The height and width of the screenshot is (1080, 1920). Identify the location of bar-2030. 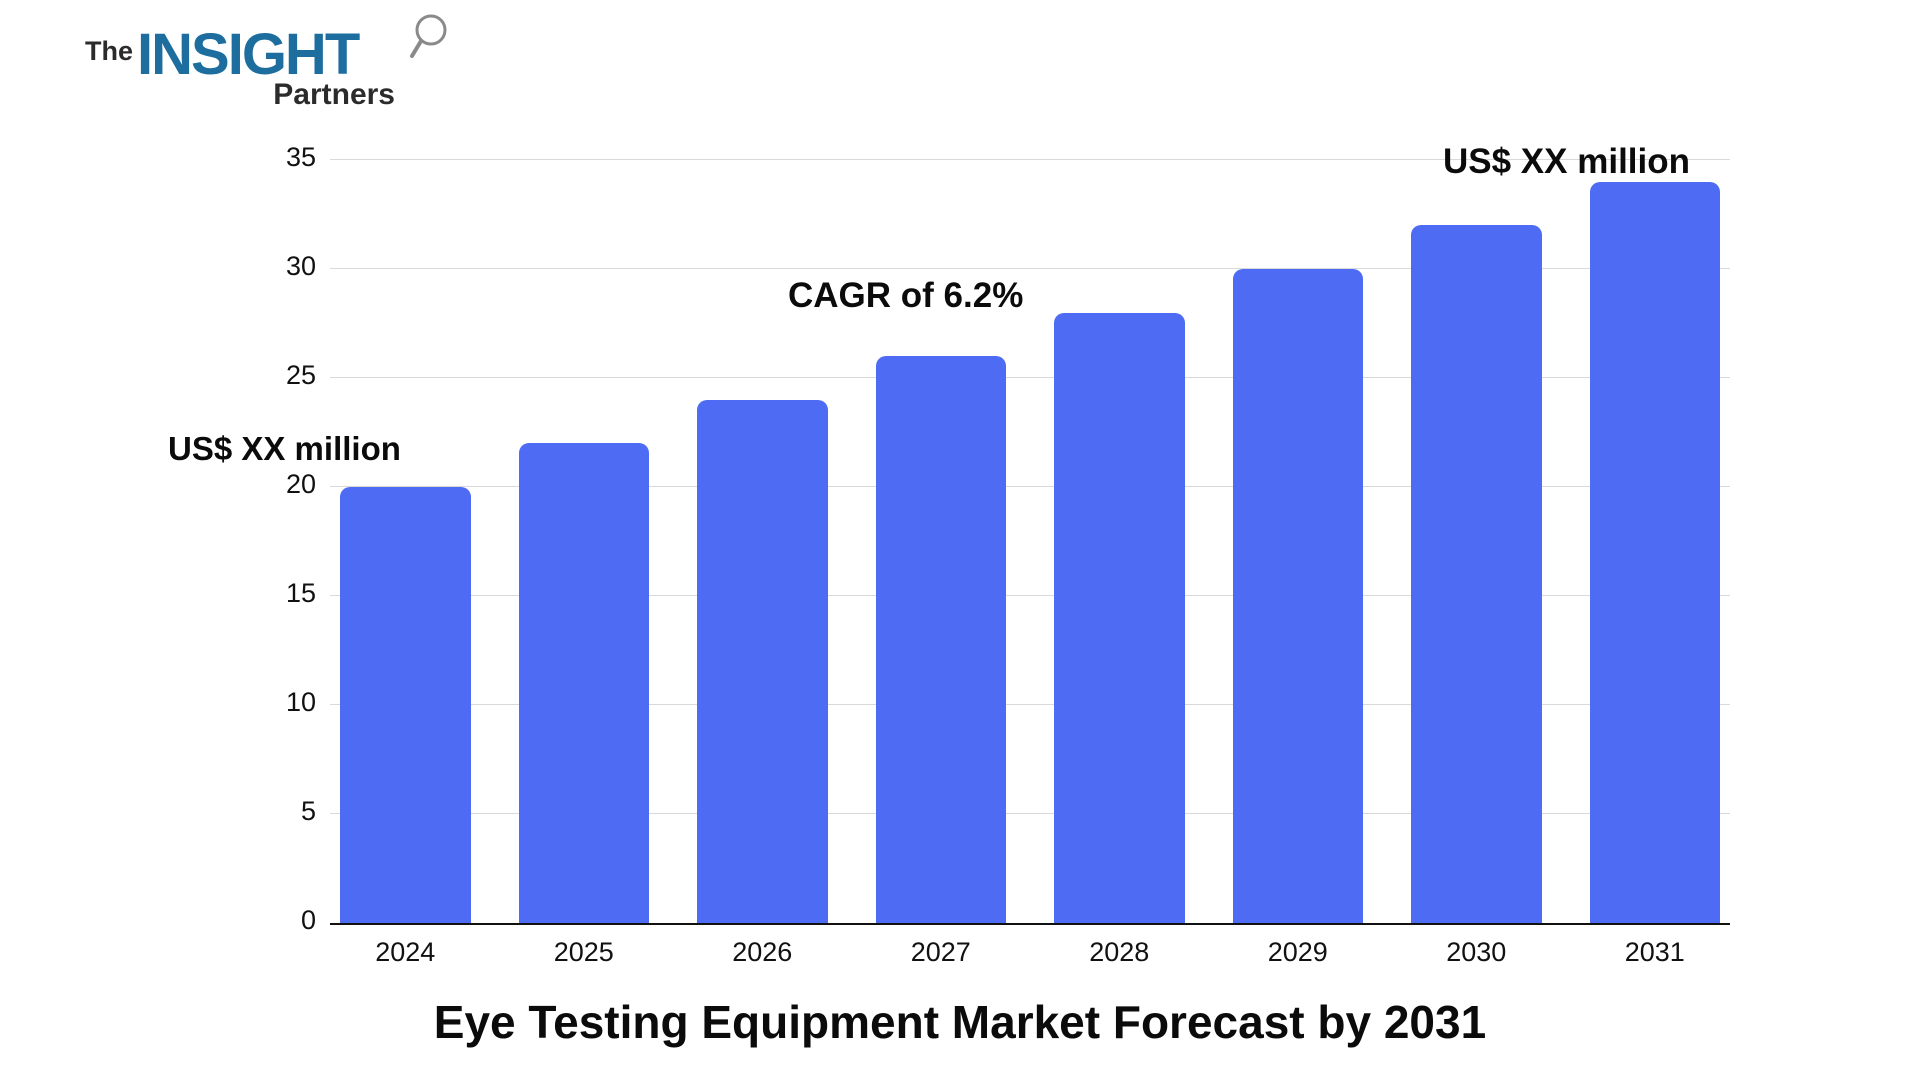
(1476, 574).